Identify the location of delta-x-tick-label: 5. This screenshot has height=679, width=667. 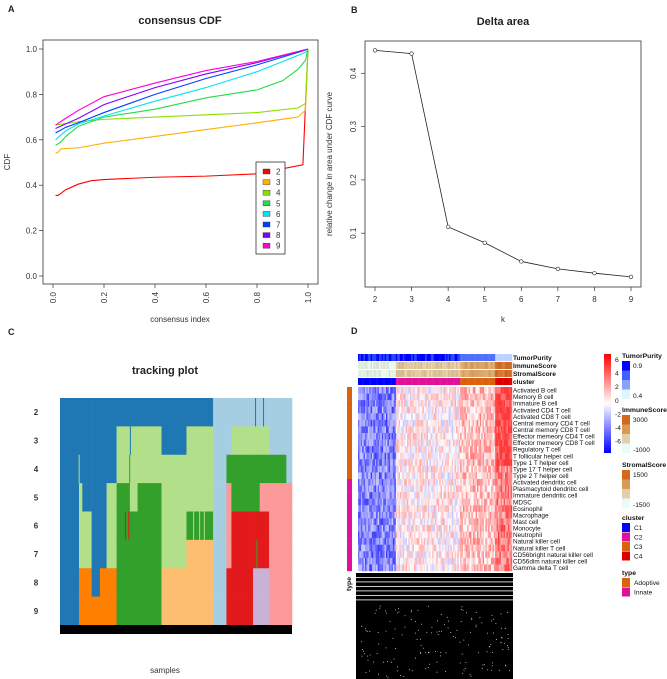
(484, 299).